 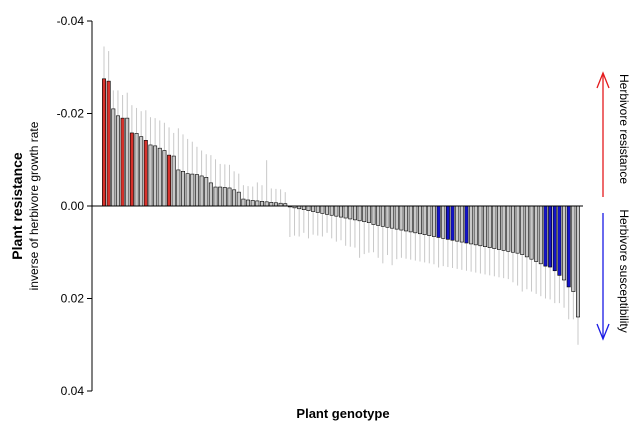 What do you see at coordinates (623, 129) in the screenshot?
I see `resistance-label: Herbivore resistance` at bounding box center [623, 129].